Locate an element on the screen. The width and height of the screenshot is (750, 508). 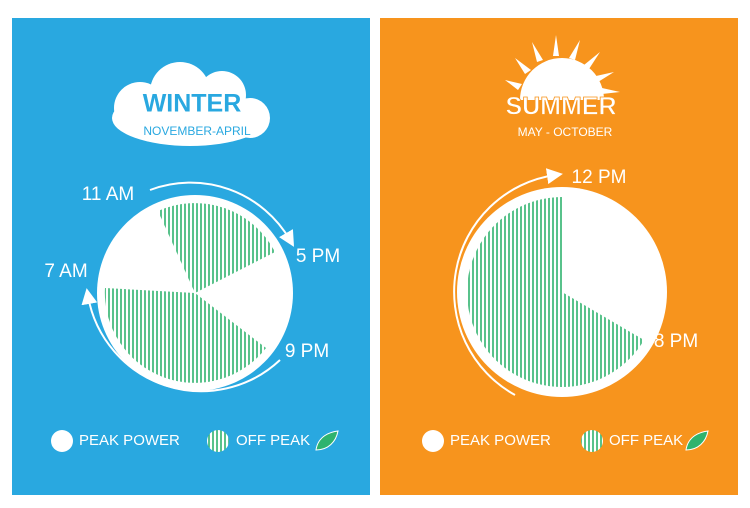
time-label: 9 PM is located at coordinates (307, 351).